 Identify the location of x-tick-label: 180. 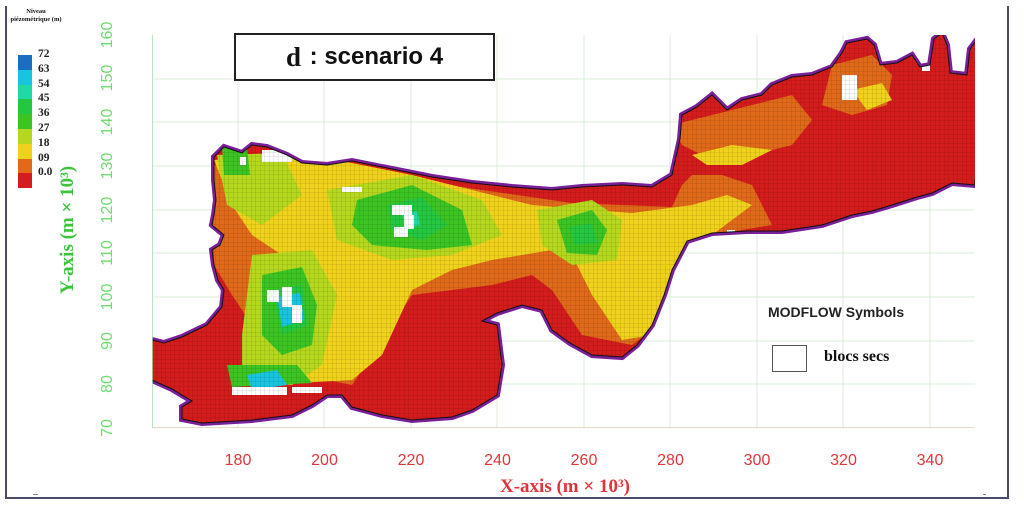
(238, 460).